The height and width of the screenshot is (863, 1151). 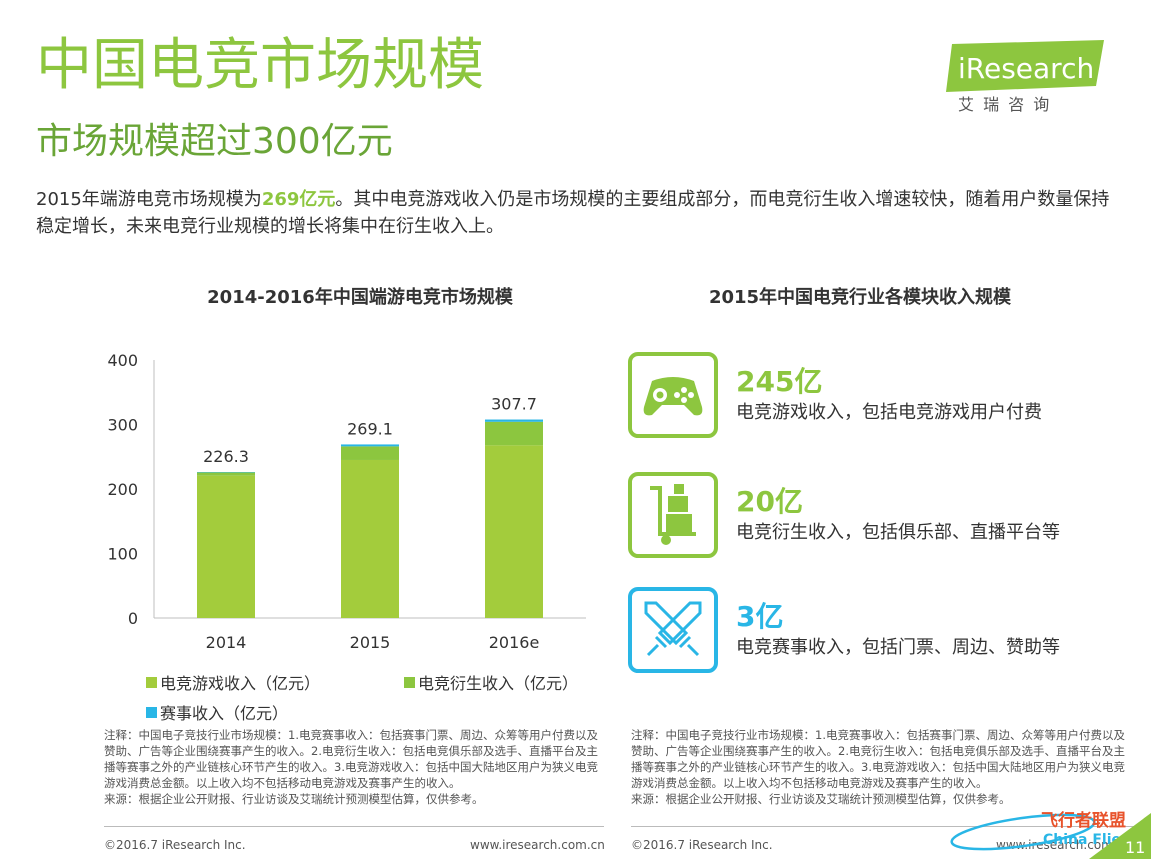 I want to click on gamepad-icon, so click(x=673, y=395).